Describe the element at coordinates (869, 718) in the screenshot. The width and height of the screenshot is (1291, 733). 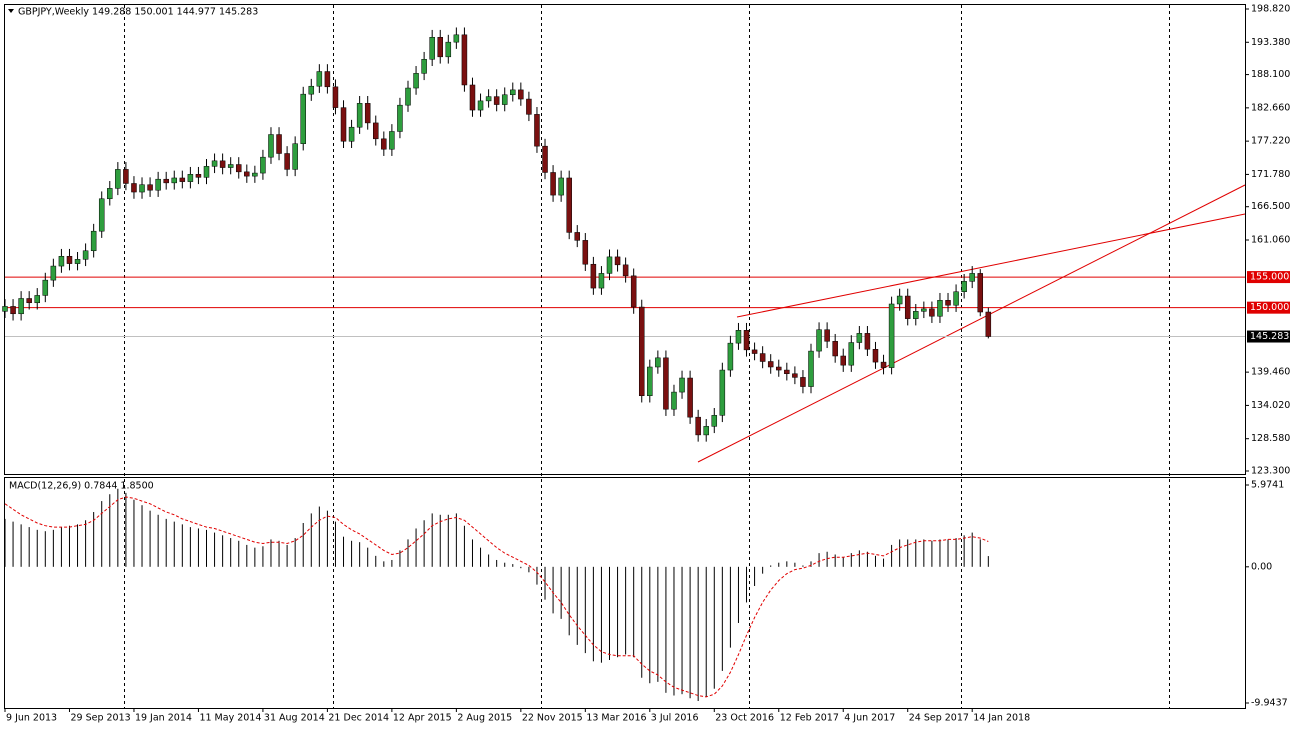
I see `x-tick-label: 4 Jun 2017` at that location.